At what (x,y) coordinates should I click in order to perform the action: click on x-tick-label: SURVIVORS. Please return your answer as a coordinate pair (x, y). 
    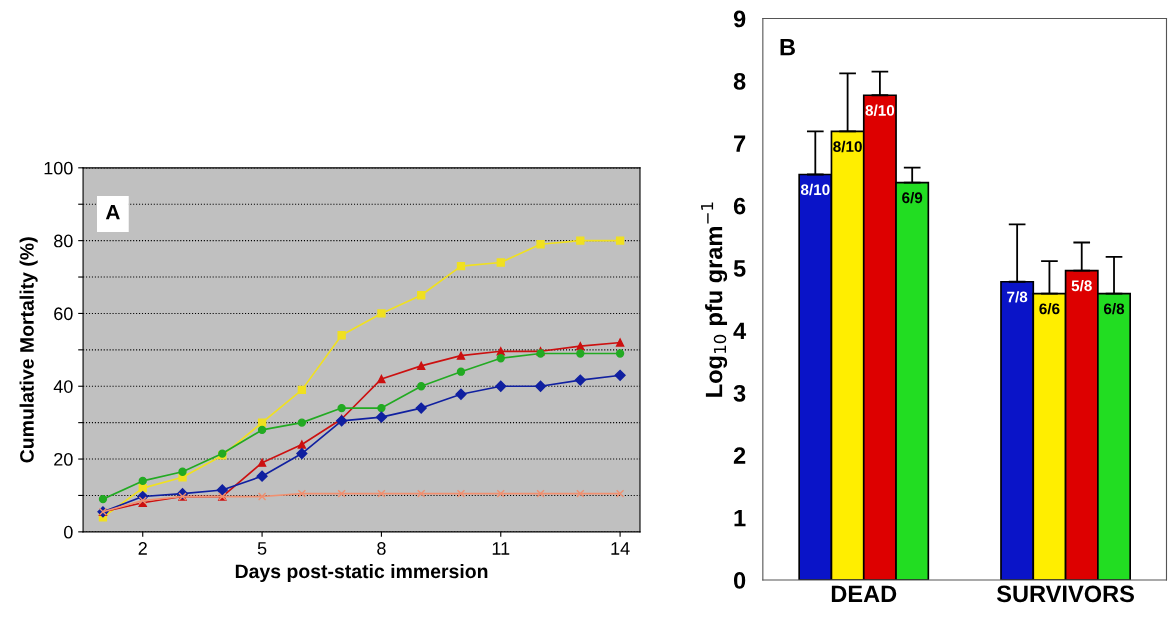
    Looking at the image, I should click on (1065, 594).